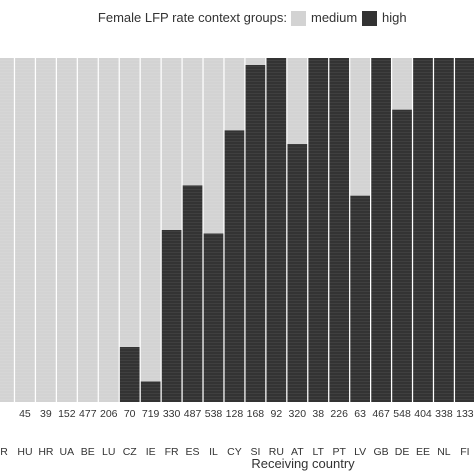 The image size is (474, 474). What do you see at coordinates (130, 452) in the screenshot?
I see `x-tick-label-cz: CZ` at bounding box center [130, 452].